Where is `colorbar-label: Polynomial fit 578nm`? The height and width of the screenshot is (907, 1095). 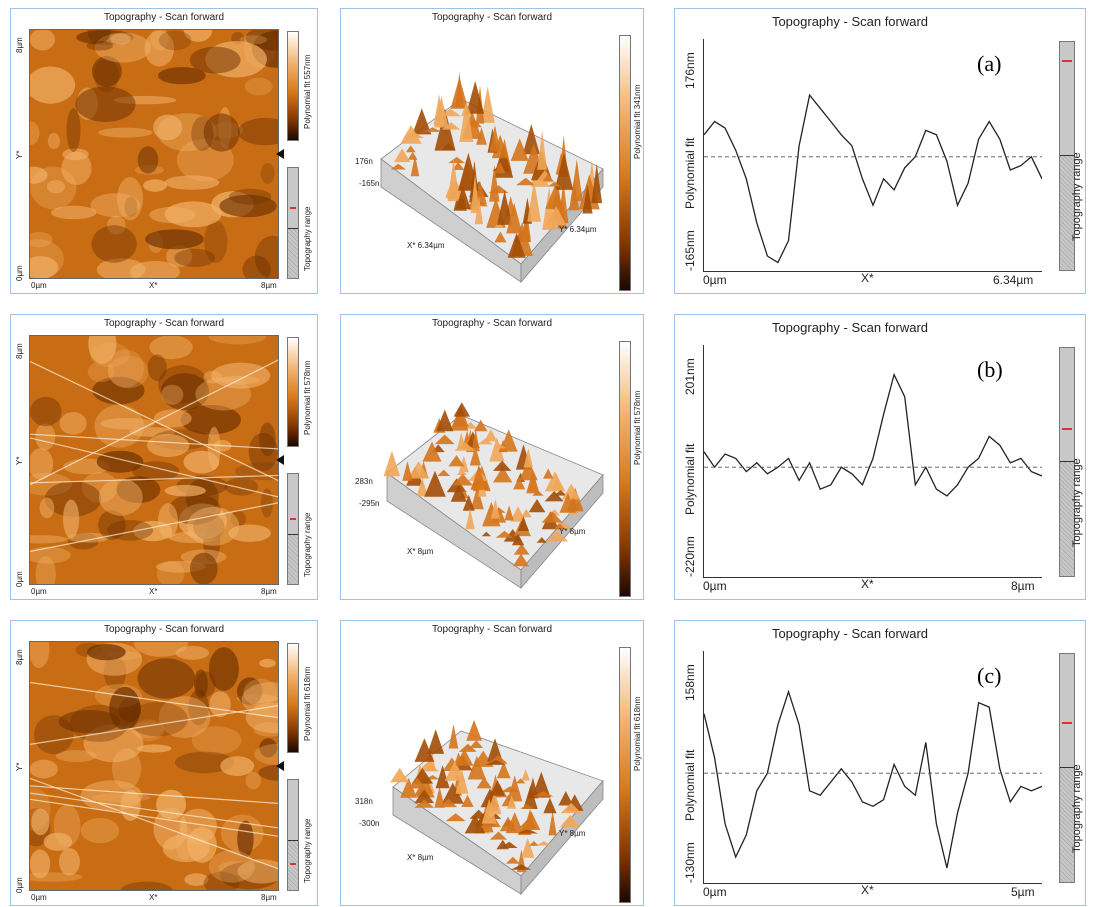
colorbar-label: Polynomial fit 578nm is located at coordinates (637, 427).